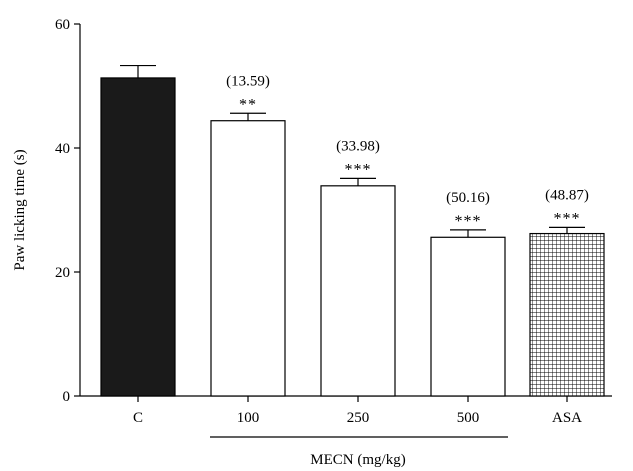 This screenshot has width=633, height=471. What do you see at coordinates (358, 418) in the screenshot?
I see `x-tick-label: 250` at bounding box center [358, 418].